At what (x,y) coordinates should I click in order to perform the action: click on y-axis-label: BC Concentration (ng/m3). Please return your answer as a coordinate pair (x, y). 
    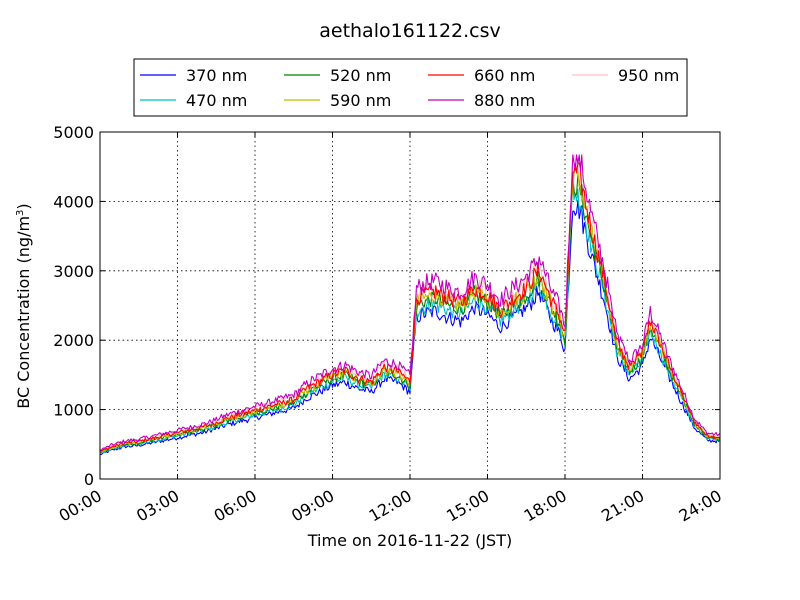
    Looking at the image, I should click on (23, 305).